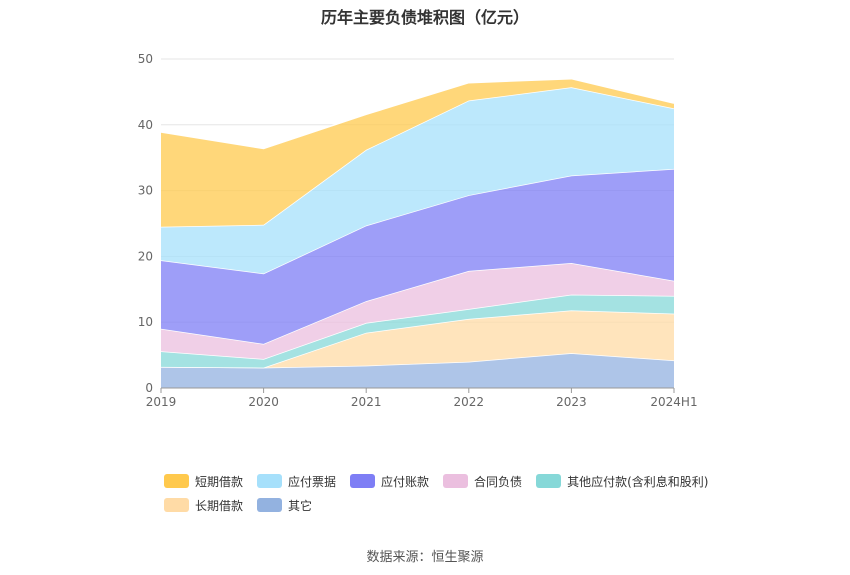  Describe the element at coordinates (161, 402) in the screenshot. I see `x-tick-label: 2019` at that location.